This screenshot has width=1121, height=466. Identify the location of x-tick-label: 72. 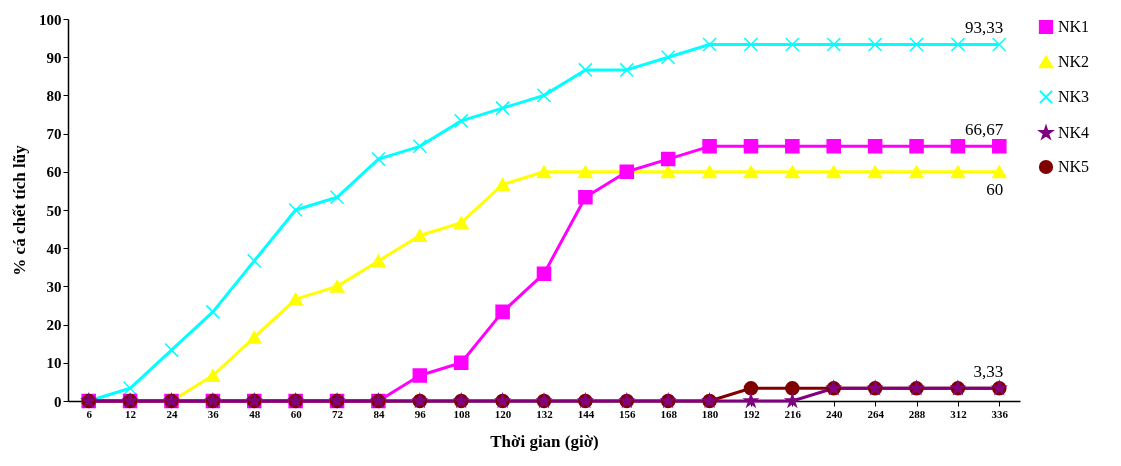
(338, 413).